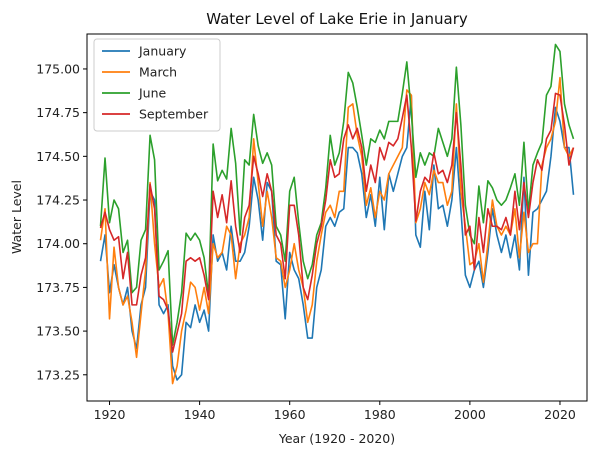 The height and width of the screenshot is (455, 593). Describe the element at coordinates (152, 93) in the screenshot. I see `legend-label-june: June` at that location.